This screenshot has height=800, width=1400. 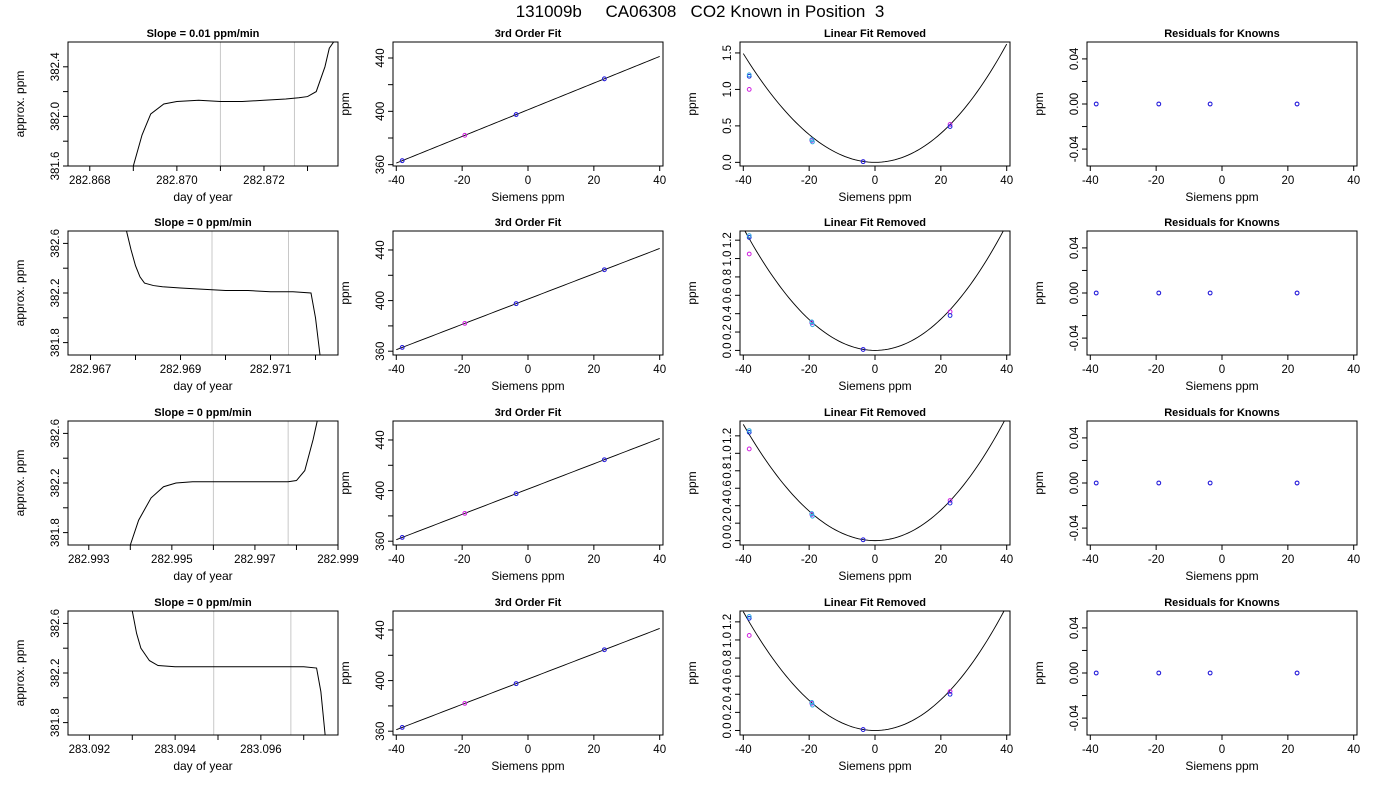 What do you see at coordinates (20, 673) in the screenshot?
I see `y-axis-label: approx. ppm` at bounding box center [20, 673].